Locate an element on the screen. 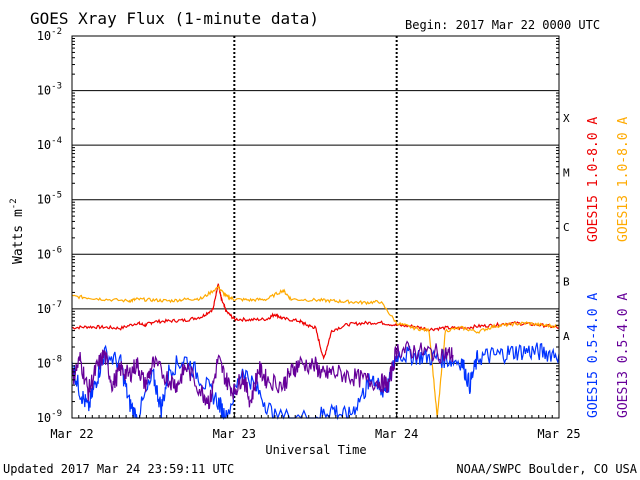 Image resolution: width=640 pixels, height=480 pixels. flare-class-m: M is located at coordinates (566, 172).